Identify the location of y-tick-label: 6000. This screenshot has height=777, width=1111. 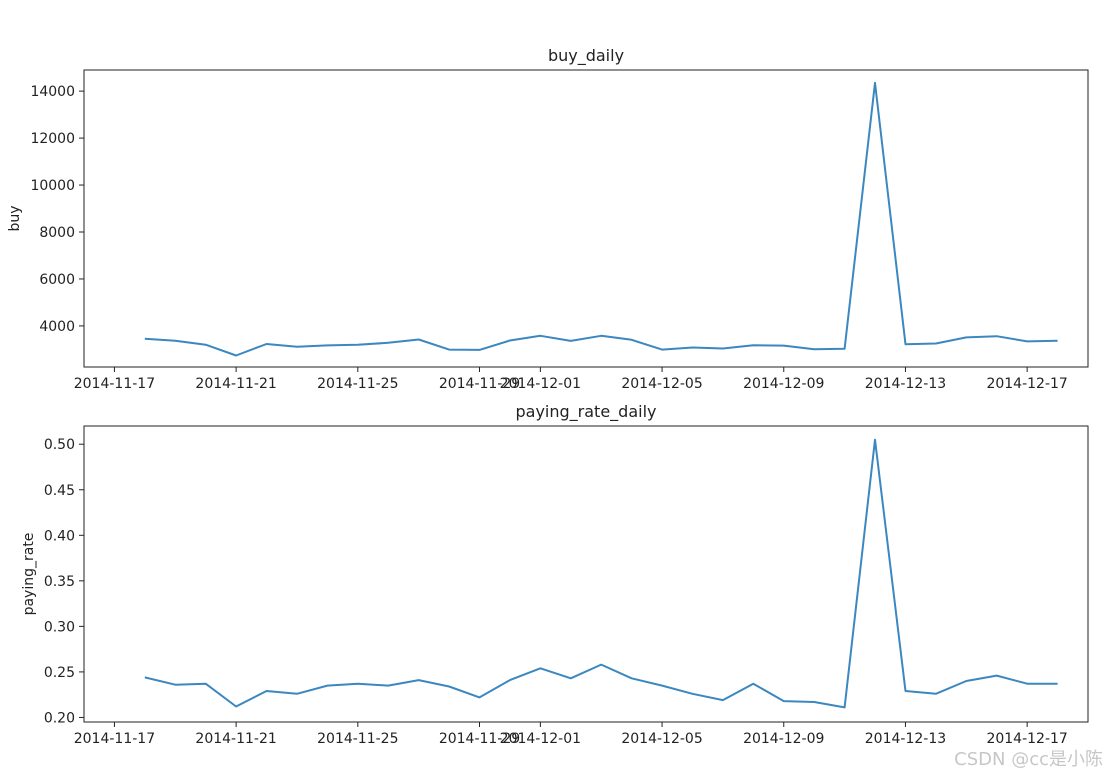
(57, 280).